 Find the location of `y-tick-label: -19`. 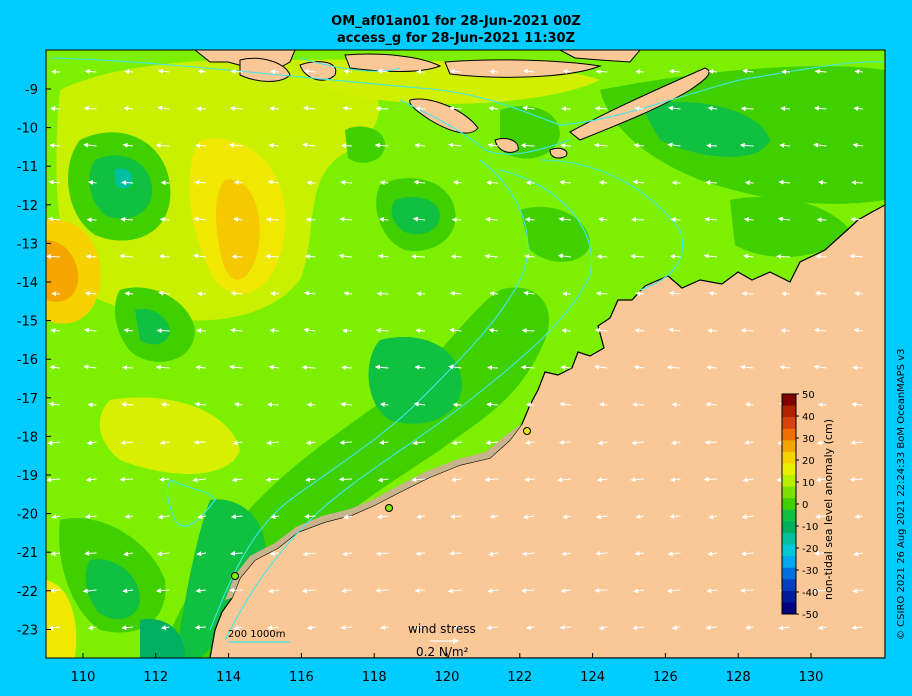

y-tick-label: -19 is located at coordinates (27, 476).